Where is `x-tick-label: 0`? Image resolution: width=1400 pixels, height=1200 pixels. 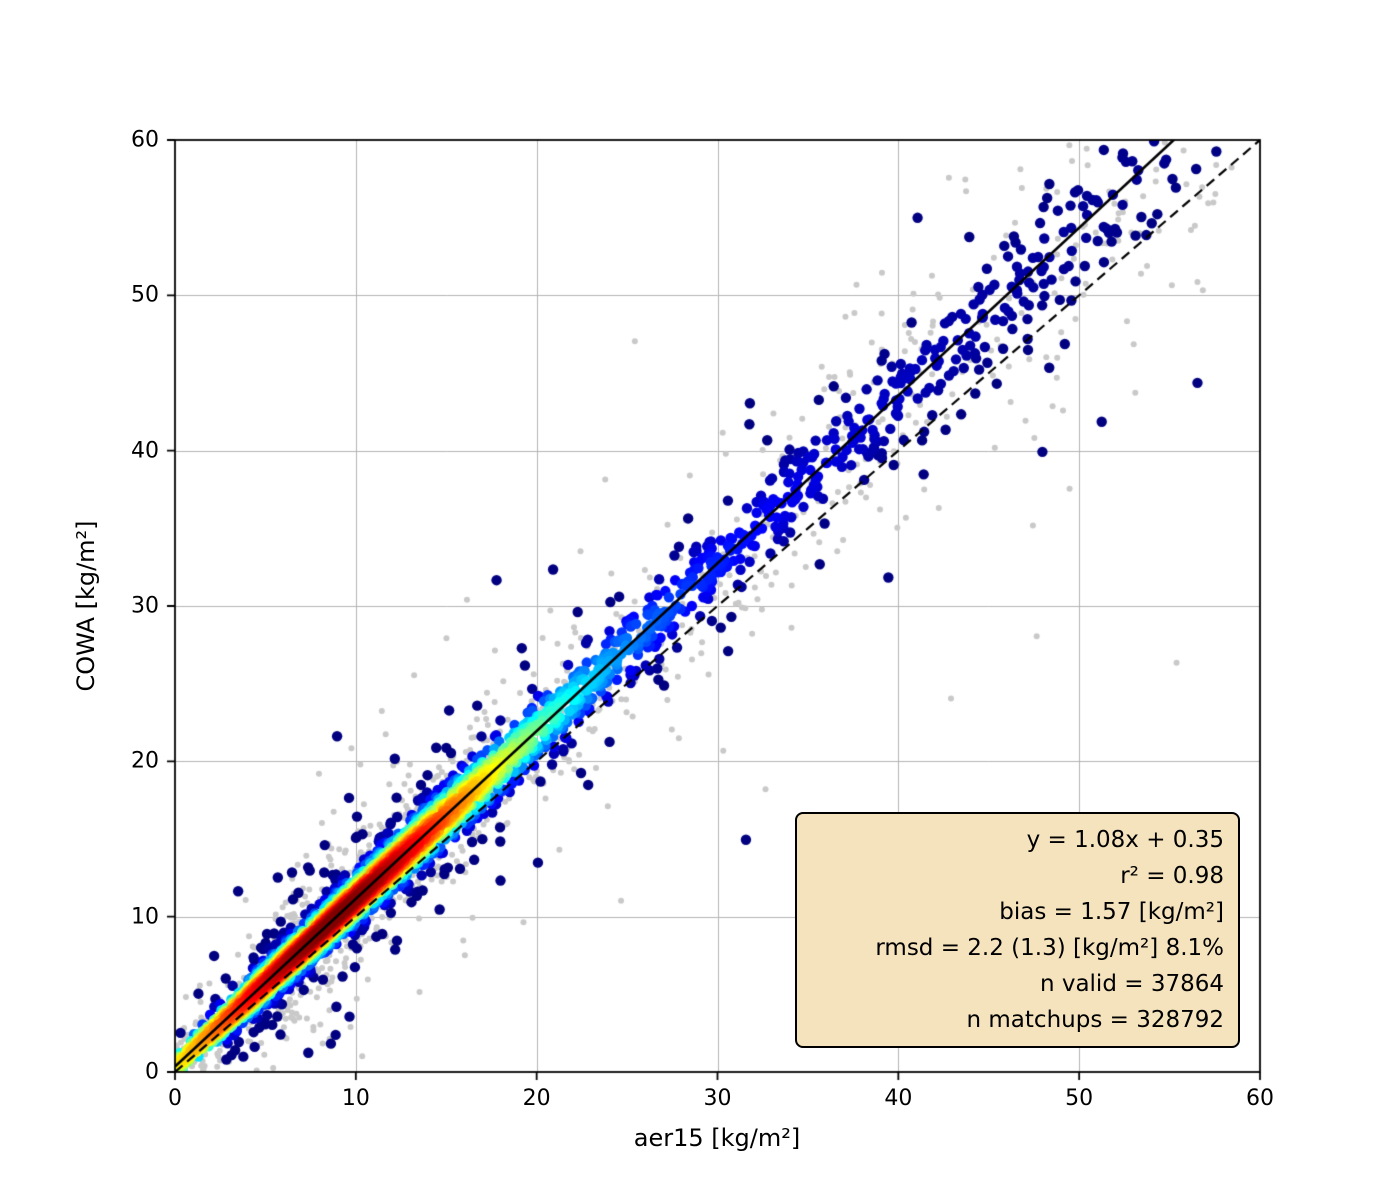 x-tick-label: 0 is located at coordinates (175, 1098).